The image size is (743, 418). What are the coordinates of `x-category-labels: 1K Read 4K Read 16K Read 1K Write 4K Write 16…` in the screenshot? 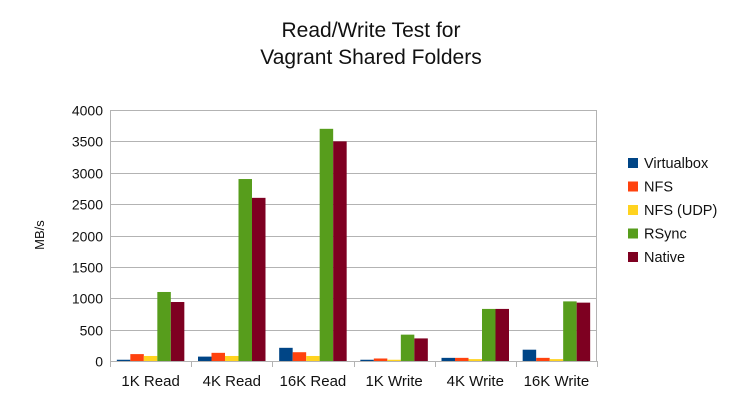 It's located at (355, 381).